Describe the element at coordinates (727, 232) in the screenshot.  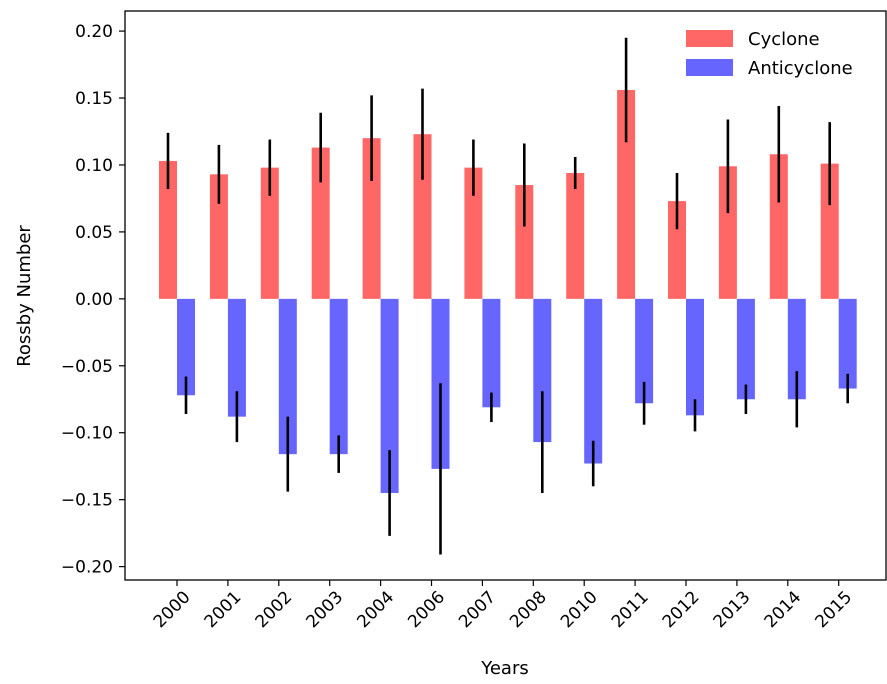
I see `bar-cyclone-2013` at that location.